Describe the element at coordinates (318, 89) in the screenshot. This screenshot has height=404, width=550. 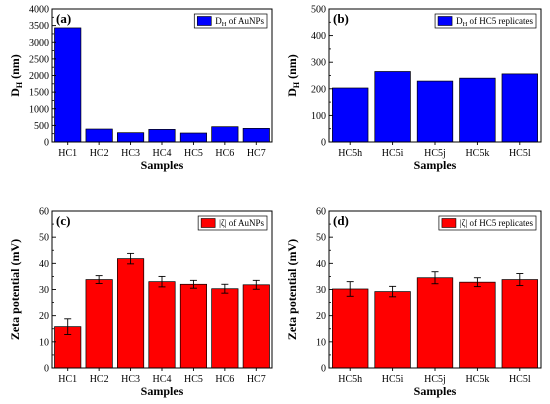
I see `y-tick-label: 200` at that location.